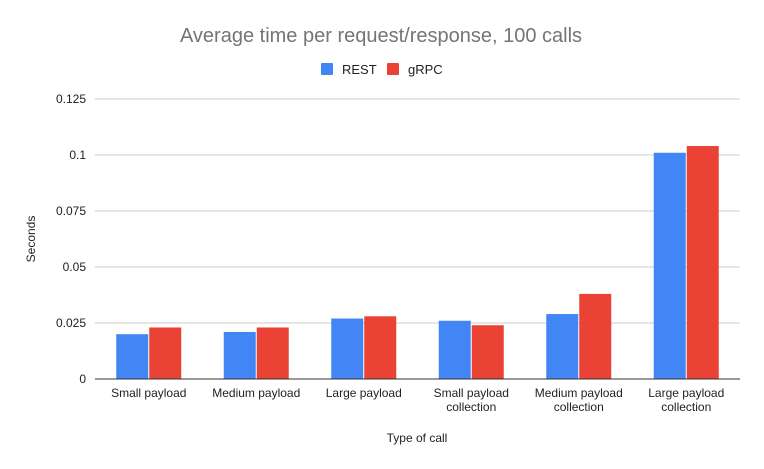 The width and height of the screenshot is (764, 469). What do you see at coordinates (686, 400) in the screenshot?
I see `category-label: Large payload collection` at bounding box center [686, 400].